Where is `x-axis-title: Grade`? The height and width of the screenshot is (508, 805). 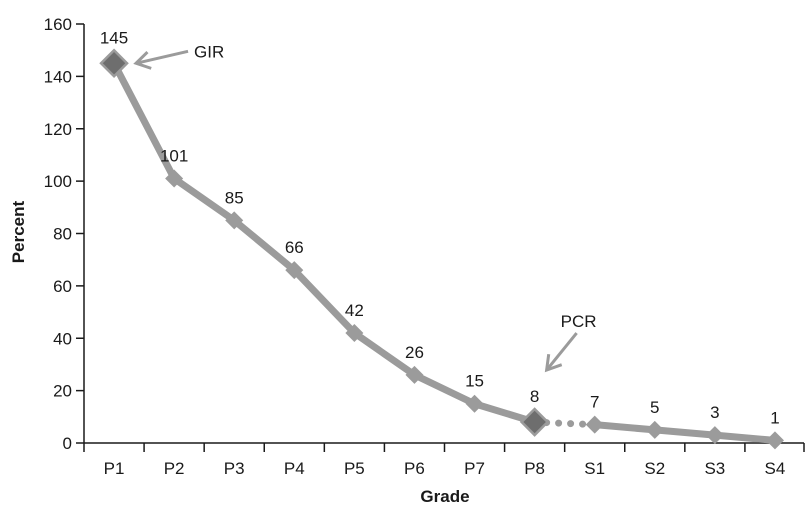
x-axis-title: Grade is located at coordinates (444, 496).